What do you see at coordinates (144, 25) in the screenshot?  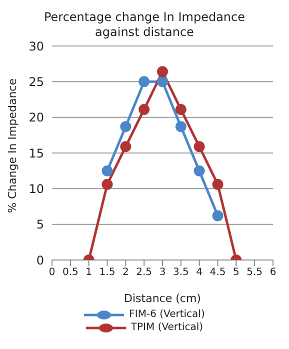 I see `chart-title: Percentage change In Impedance against distance` at bounding box center [144, 25].